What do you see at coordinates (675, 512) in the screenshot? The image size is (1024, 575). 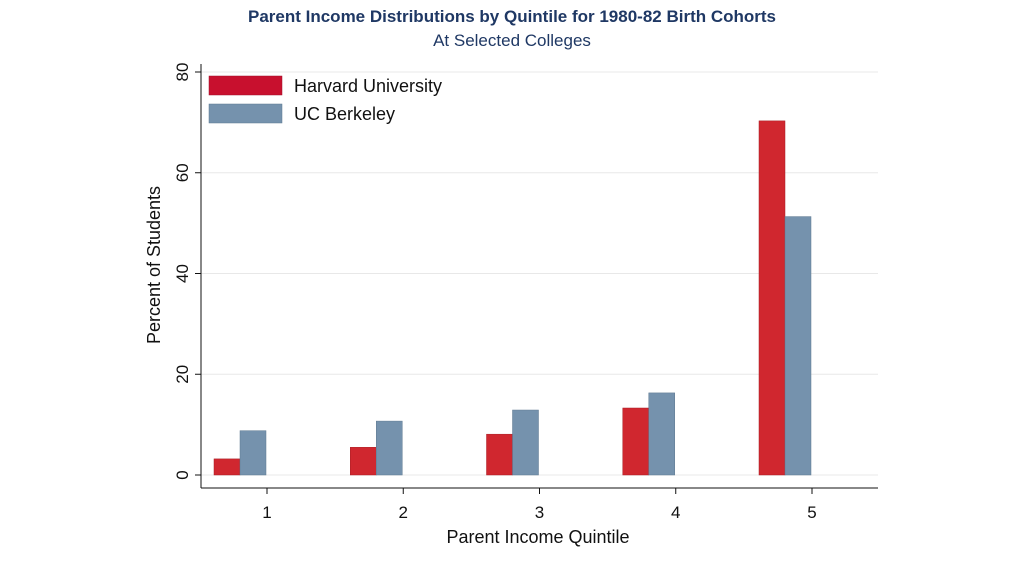 I see `x-tick-label: 4` at bounding box center [675, 512].